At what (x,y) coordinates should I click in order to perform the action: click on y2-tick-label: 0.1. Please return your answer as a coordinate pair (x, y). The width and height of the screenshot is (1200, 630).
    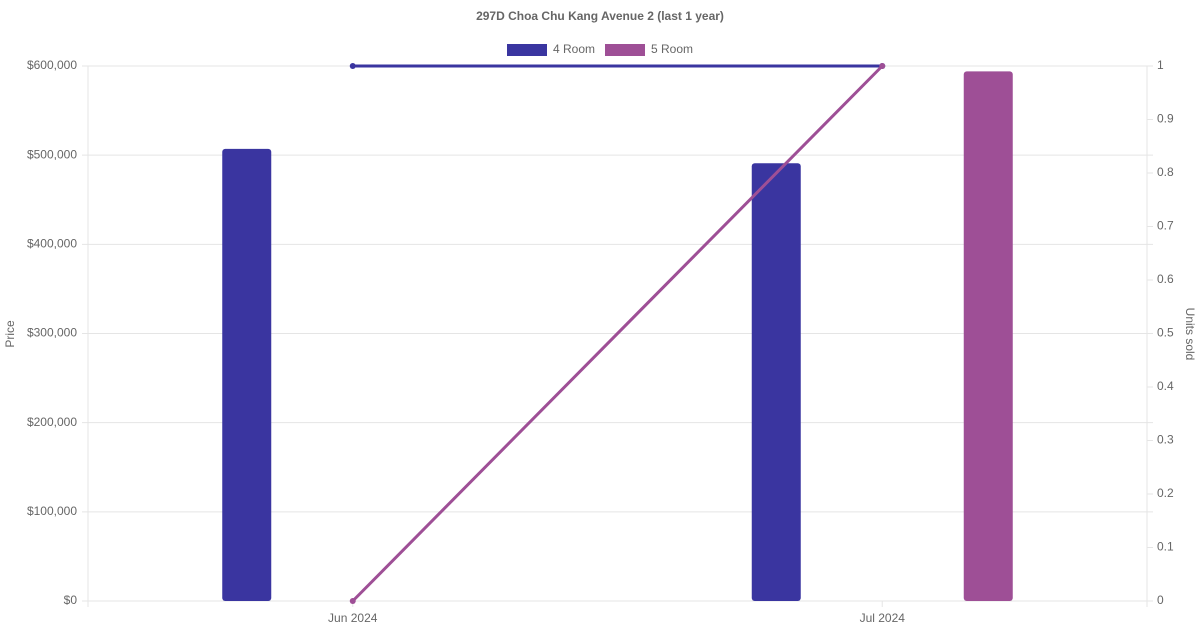
    Looking at the image, I should click on (1165, 547).